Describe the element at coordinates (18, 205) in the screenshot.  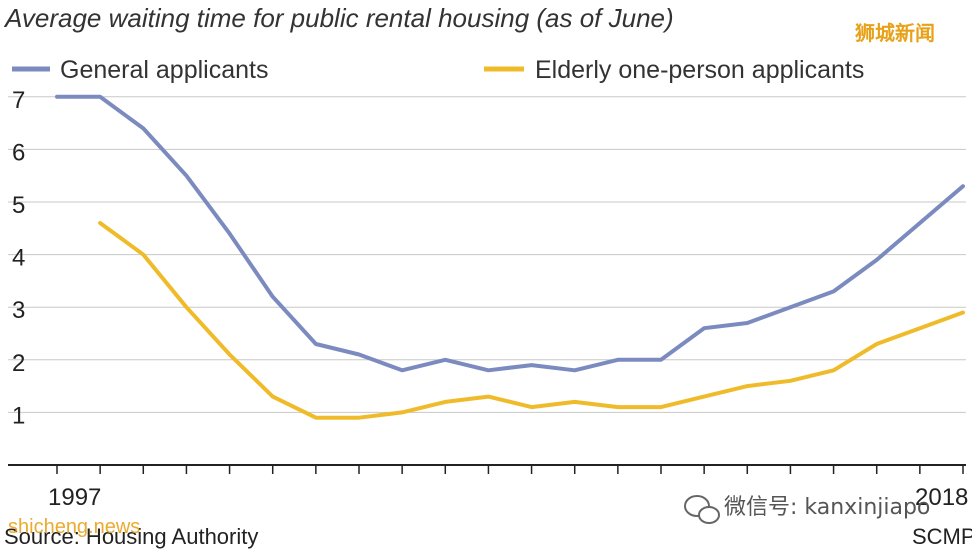
I see `y-tick-label-5: 5` at that location.